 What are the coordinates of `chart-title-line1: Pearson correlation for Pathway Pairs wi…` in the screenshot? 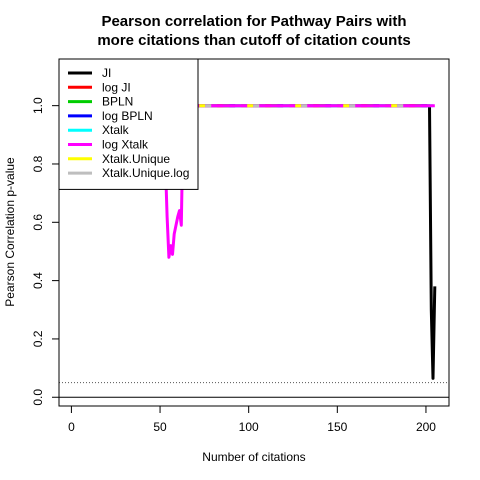 It's located at (253, 21).